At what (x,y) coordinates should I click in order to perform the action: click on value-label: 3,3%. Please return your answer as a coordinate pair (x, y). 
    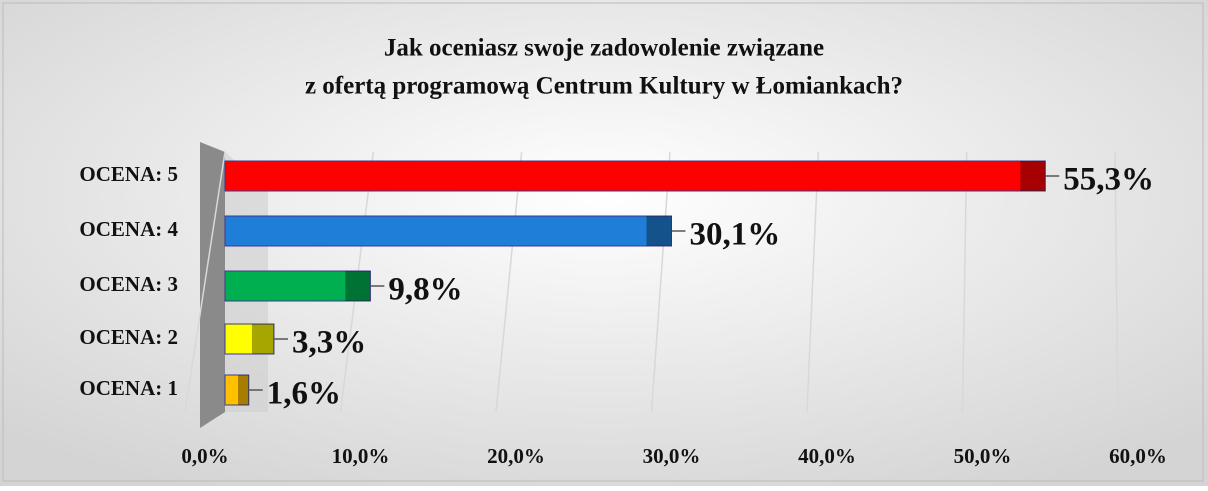
    Looking at the image, I should click on (329, 343).